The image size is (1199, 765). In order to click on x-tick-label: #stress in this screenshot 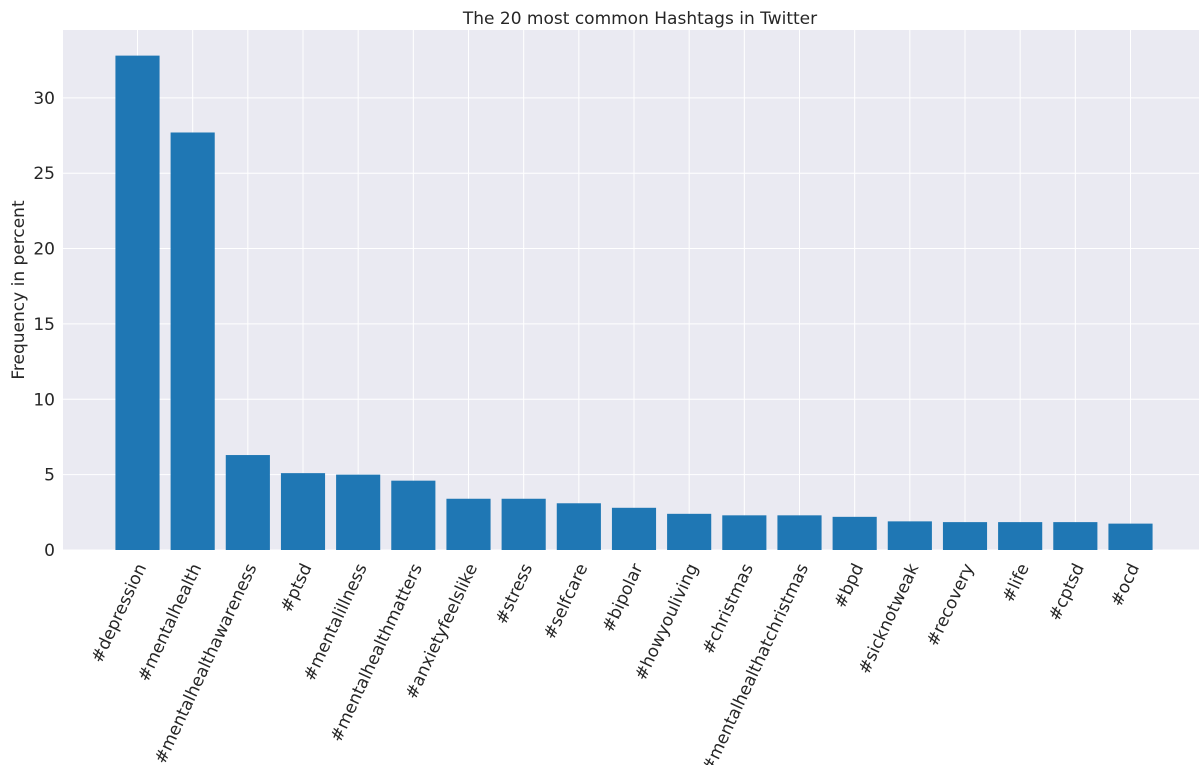, I will do `click(514, 594)`.